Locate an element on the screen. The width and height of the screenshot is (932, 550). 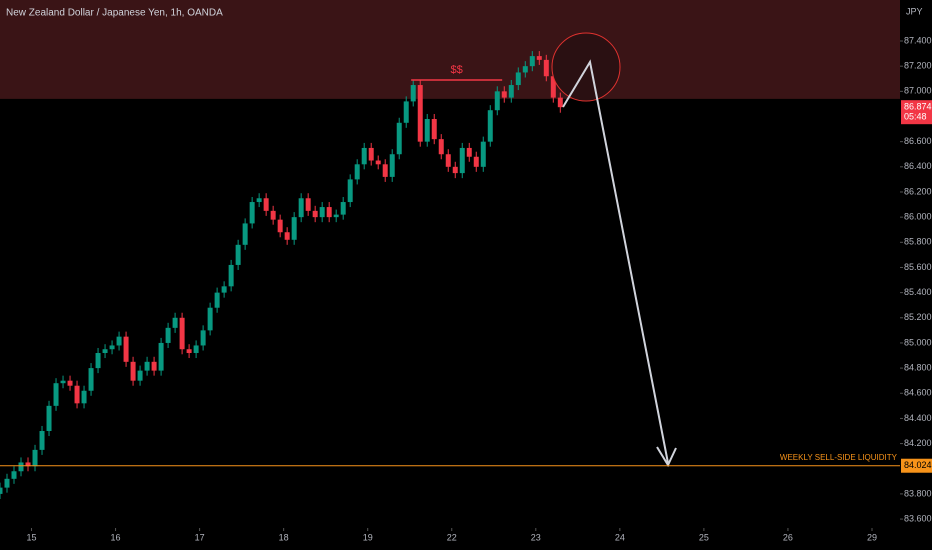
y-tick-label: 86.200 is located at coordinates (918, 191).